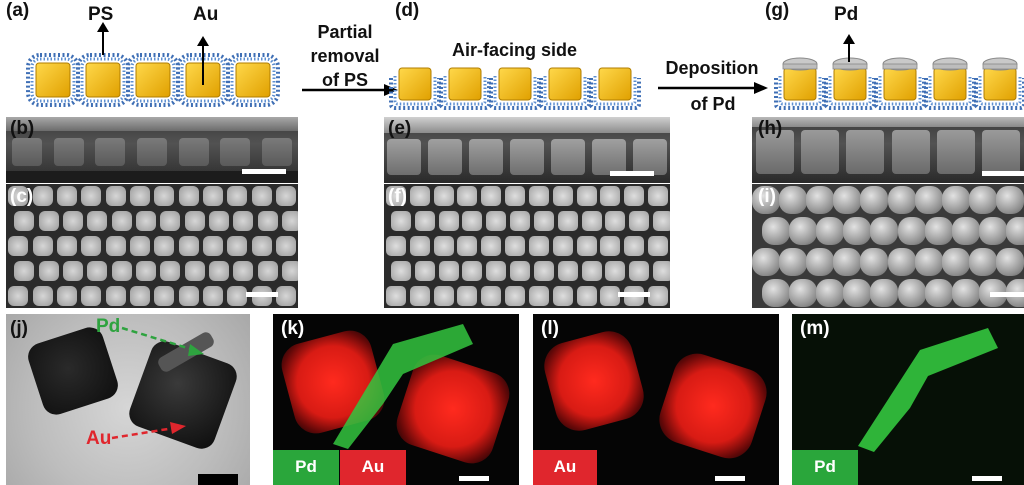  I want to click on panel-label-k: (k), so click(293, 328).